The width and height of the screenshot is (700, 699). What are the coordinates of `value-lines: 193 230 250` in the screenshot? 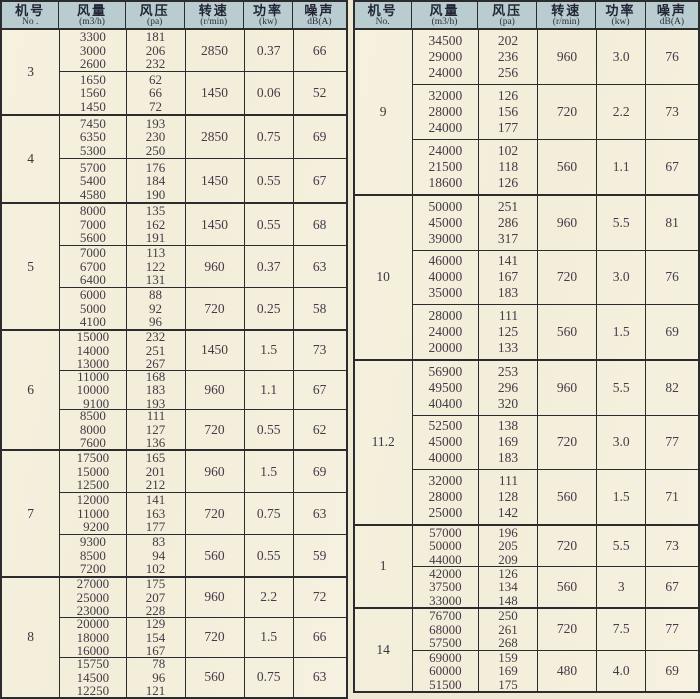 It's located at (156, 137).